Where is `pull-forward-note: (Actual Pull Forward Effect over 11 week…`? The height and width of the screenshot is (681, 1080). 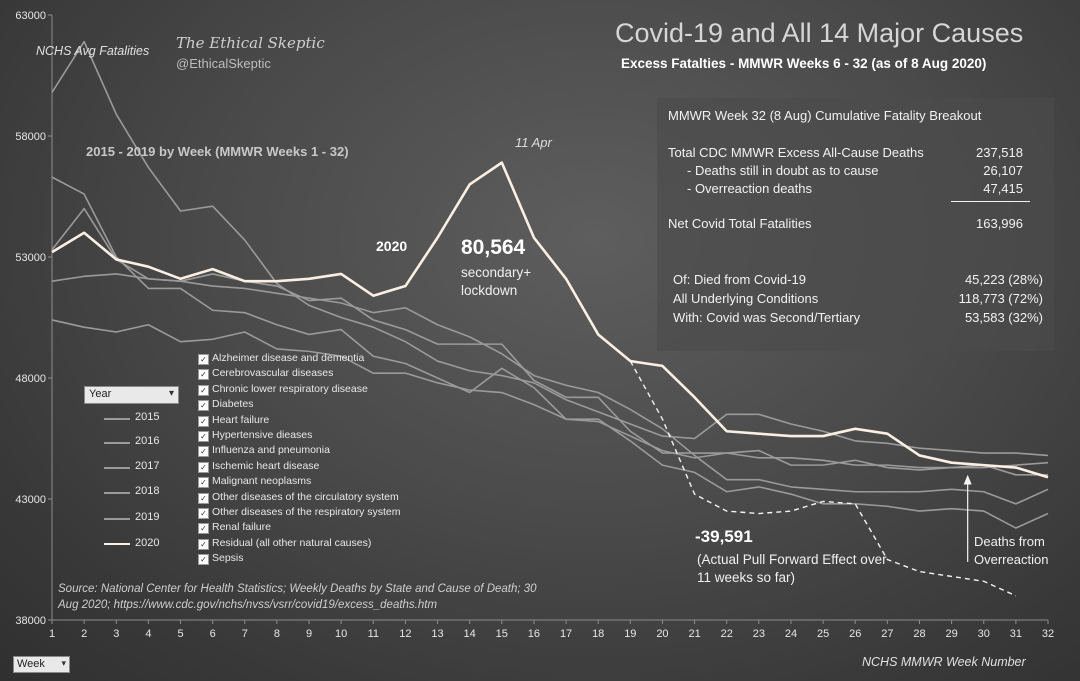
pull-forward-note: (Actual Pull Forward Effect over 11 week… is located at coordinates (792, 568).